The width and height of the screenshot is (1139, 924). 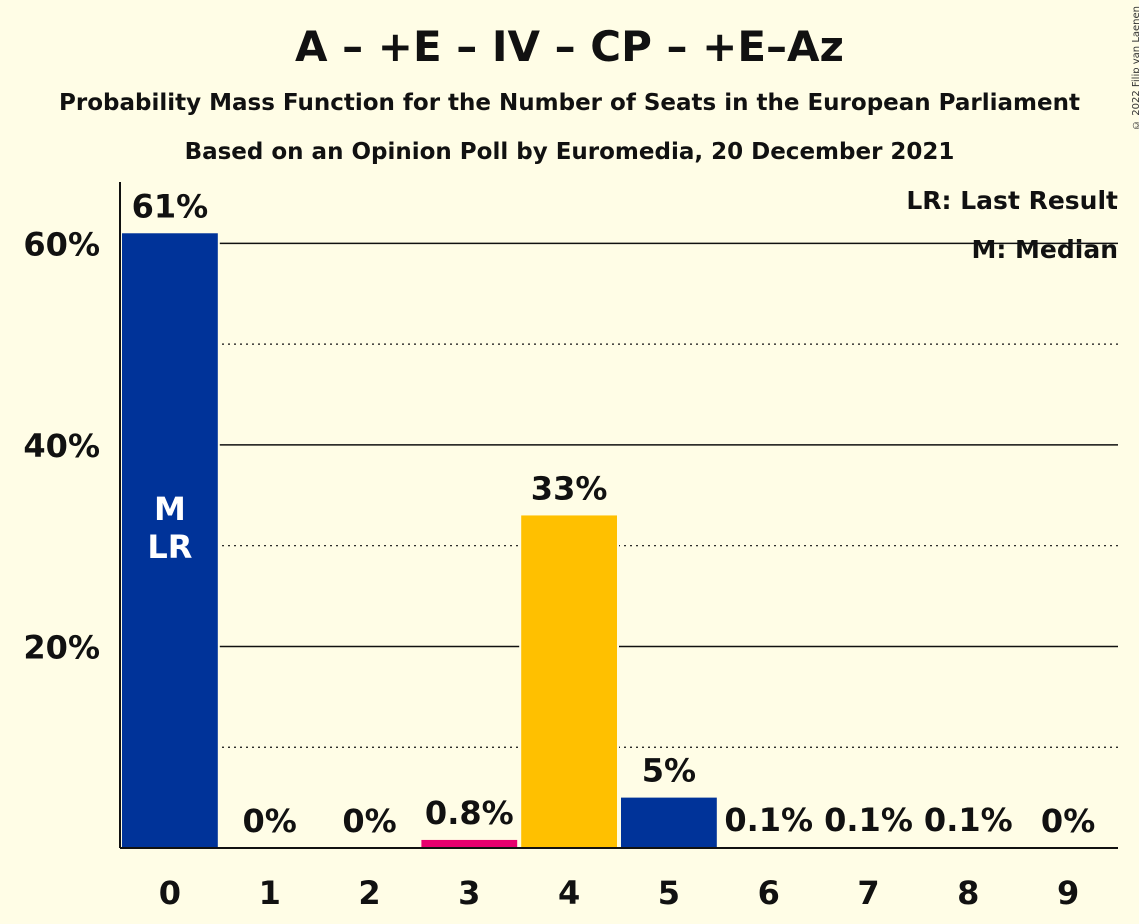 What do you see at coordinates (469, 893) in the screenshot?
I see `x-tick-label: 3` at bounding box center [469, 893].